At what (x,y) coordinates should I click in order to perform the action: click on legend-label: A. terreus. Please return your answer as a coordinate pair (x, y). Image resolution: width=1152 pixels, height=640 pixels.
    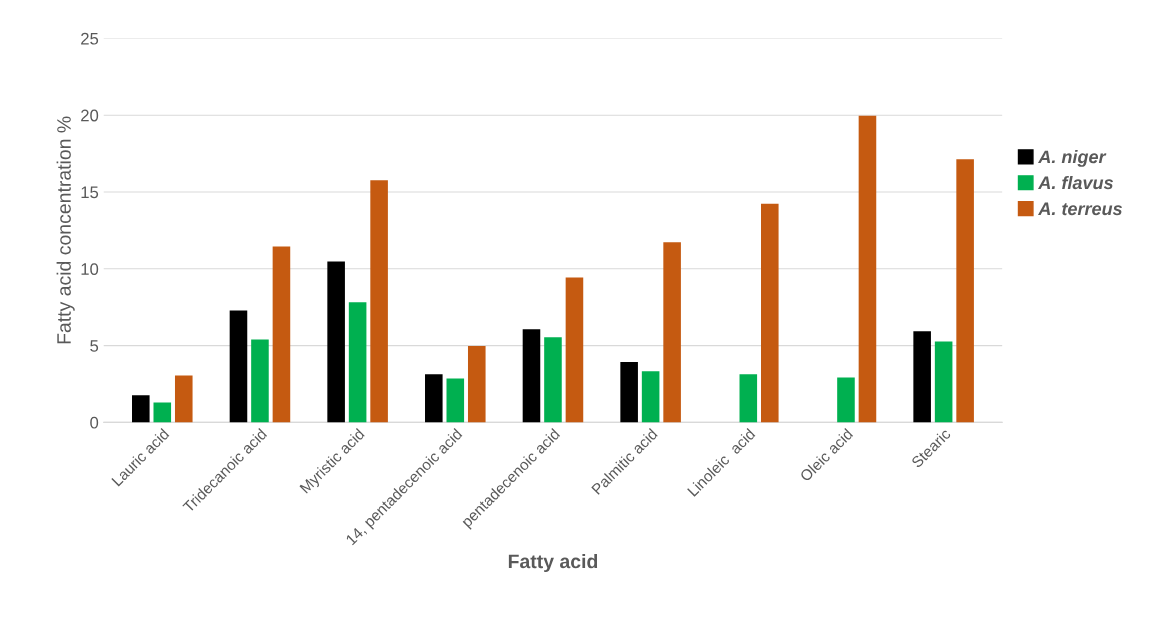
    Looking at the image, I should click on (1080, 209).